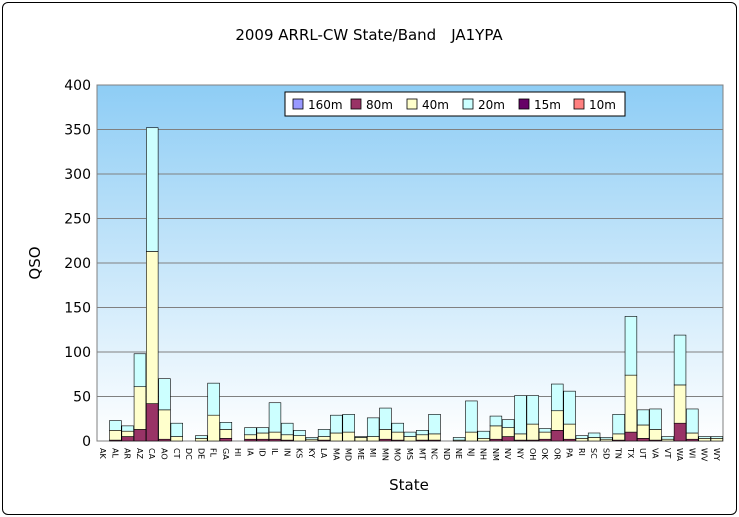 This screenshot has width=739, height=517. I want to click on y-axis-label: QSO, so click(35, 262).